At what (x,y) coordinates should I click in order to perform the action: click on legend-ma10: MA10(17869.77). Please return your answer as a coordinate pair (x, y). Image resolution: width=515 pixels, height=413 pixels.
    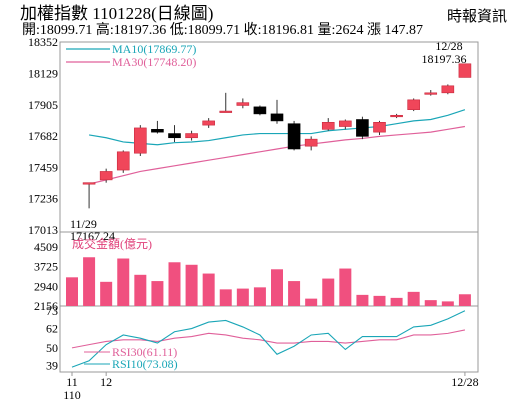
    Looking at the image, I should click on (154, 49).